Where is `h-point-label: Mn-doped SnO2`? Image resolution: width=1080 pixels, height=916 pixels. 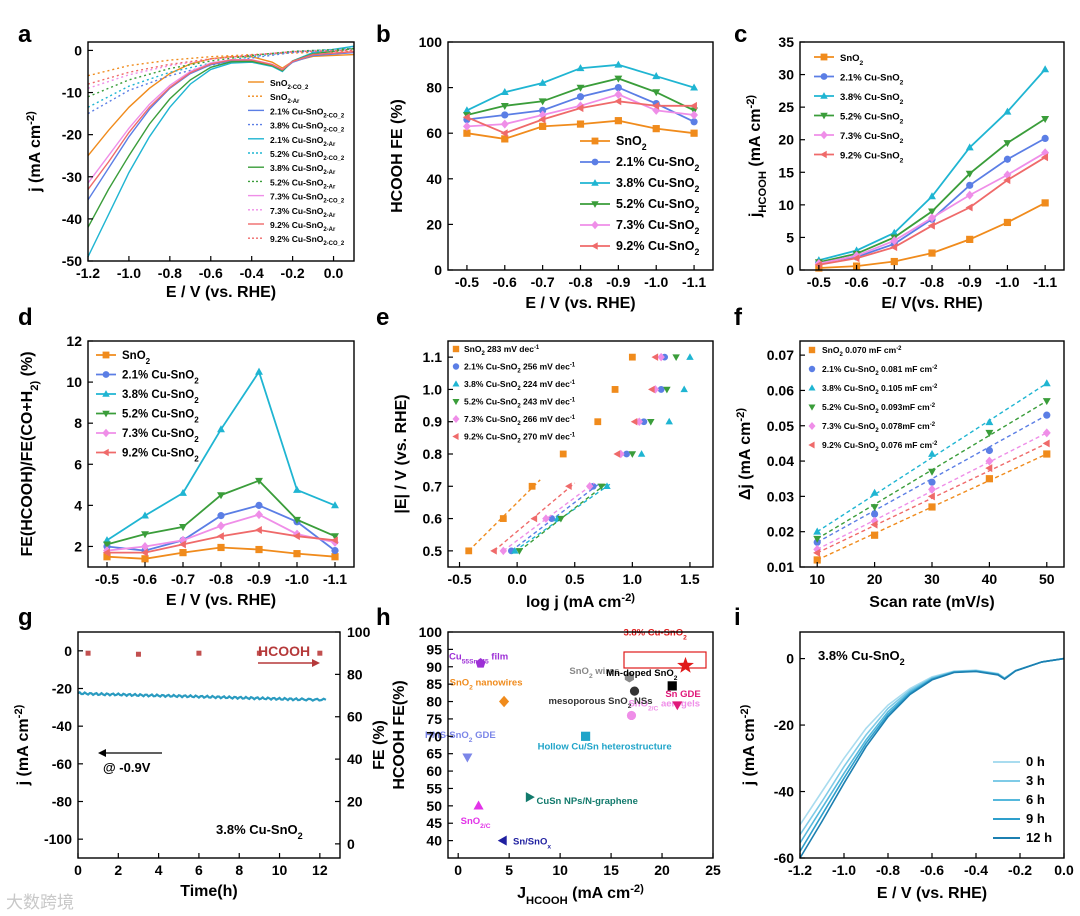 h-point-label: Mn-doped SnO2 is located at coordinates (642, 675).